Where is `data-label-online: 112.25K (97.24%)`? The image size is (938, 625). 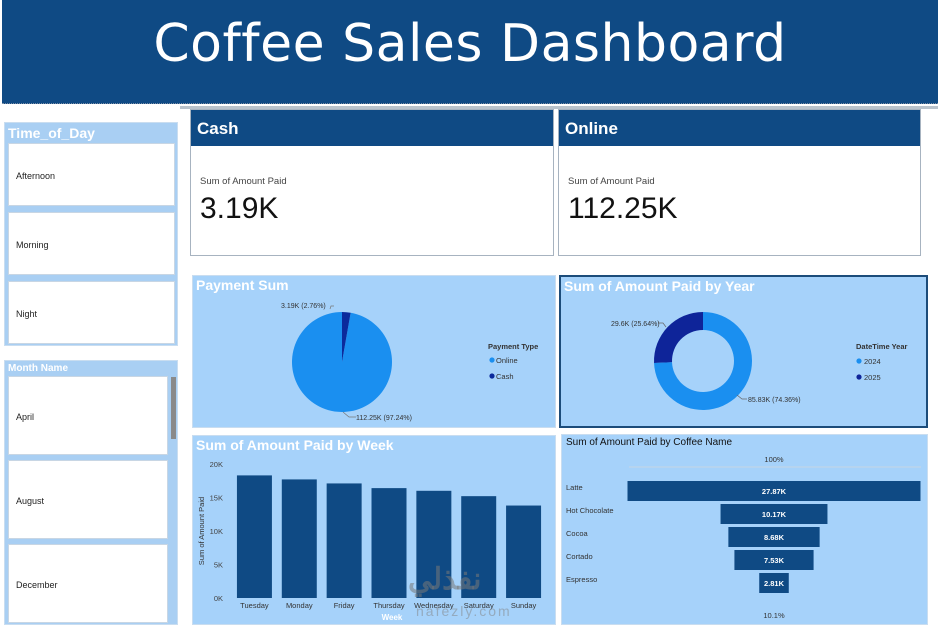
data-label-online: 112.25K (97.24%) is located at coordinates (384, 418).